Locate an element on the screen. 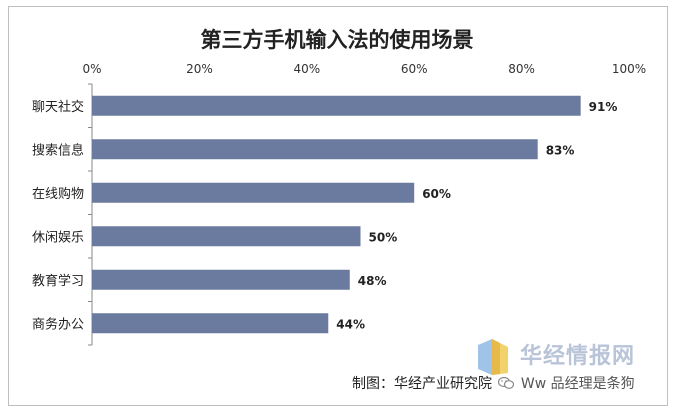 This screenshot has height=411, width=674. source-text: 制图：华经产业研究院 is located at coordinates (422, 384).